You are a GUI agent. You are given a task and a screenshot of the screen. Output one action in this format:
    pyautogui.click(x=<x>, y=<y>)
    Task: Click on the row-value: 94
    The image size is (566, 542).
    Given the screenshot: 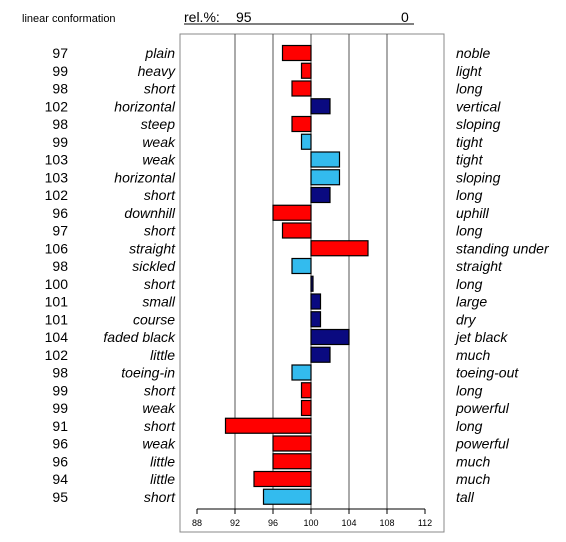 What is the action you would take?
    pyautogui.click(x=60, y=479)
    